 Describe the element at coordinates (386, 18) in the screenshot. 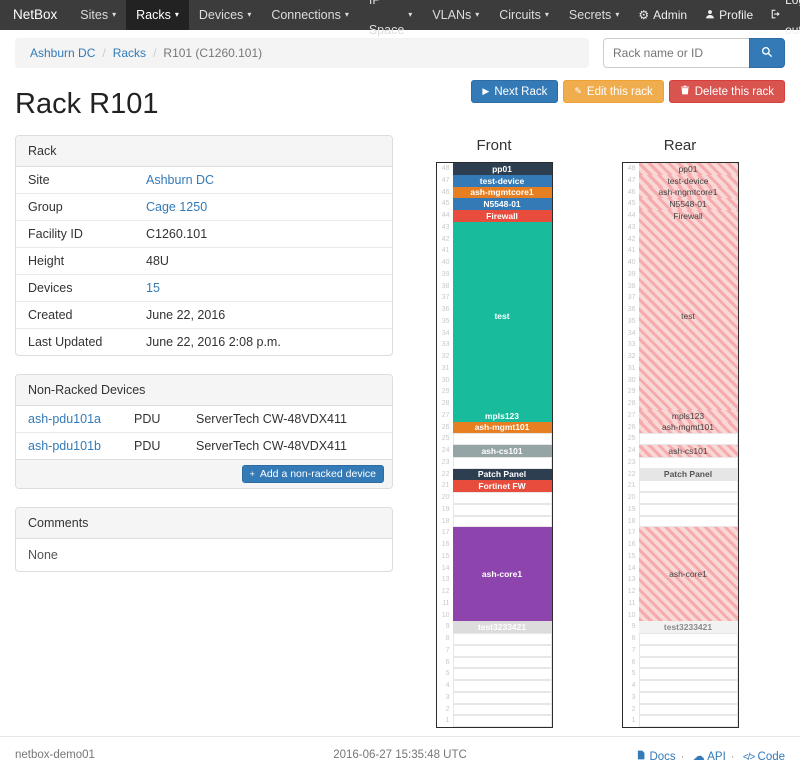

I see `nav-item-label: IP Space` at that location.